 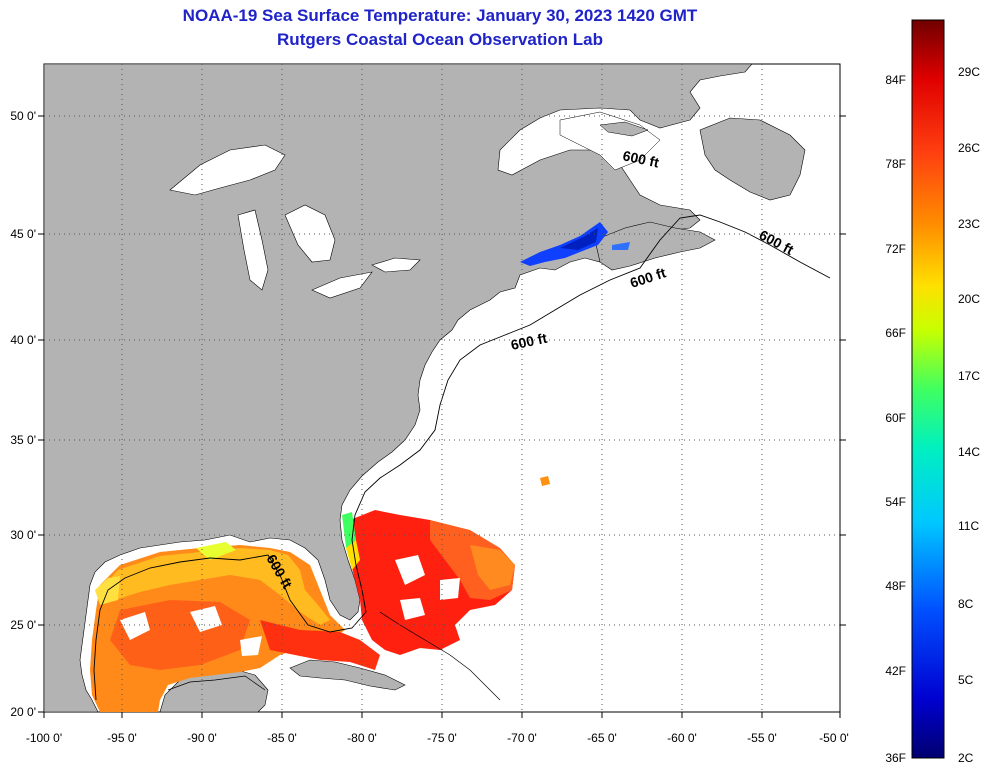 What do you see at coordinates (895, 249) in the screenshot?
I see `cb-f-label: 72F` at bounding box center [895, 249].